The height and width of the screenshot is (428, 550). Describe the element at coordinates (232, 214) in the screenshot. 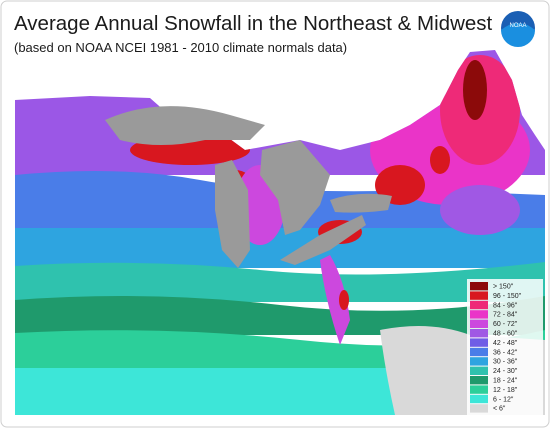

I see `lake-michigan` at that location.